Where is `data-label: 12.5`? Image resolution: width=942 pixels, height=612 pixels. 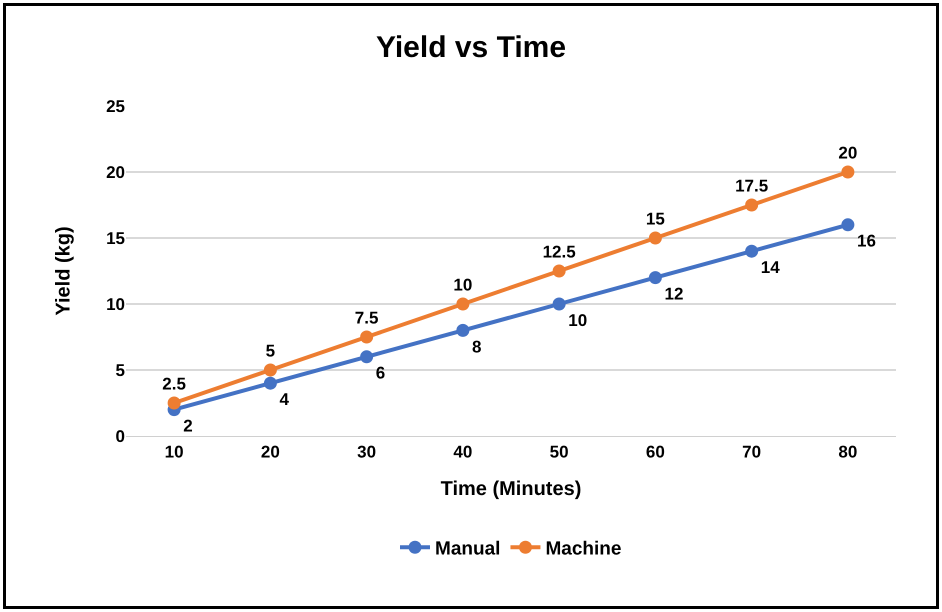 data-label: 12.5 is located at coordinates (559, 252).